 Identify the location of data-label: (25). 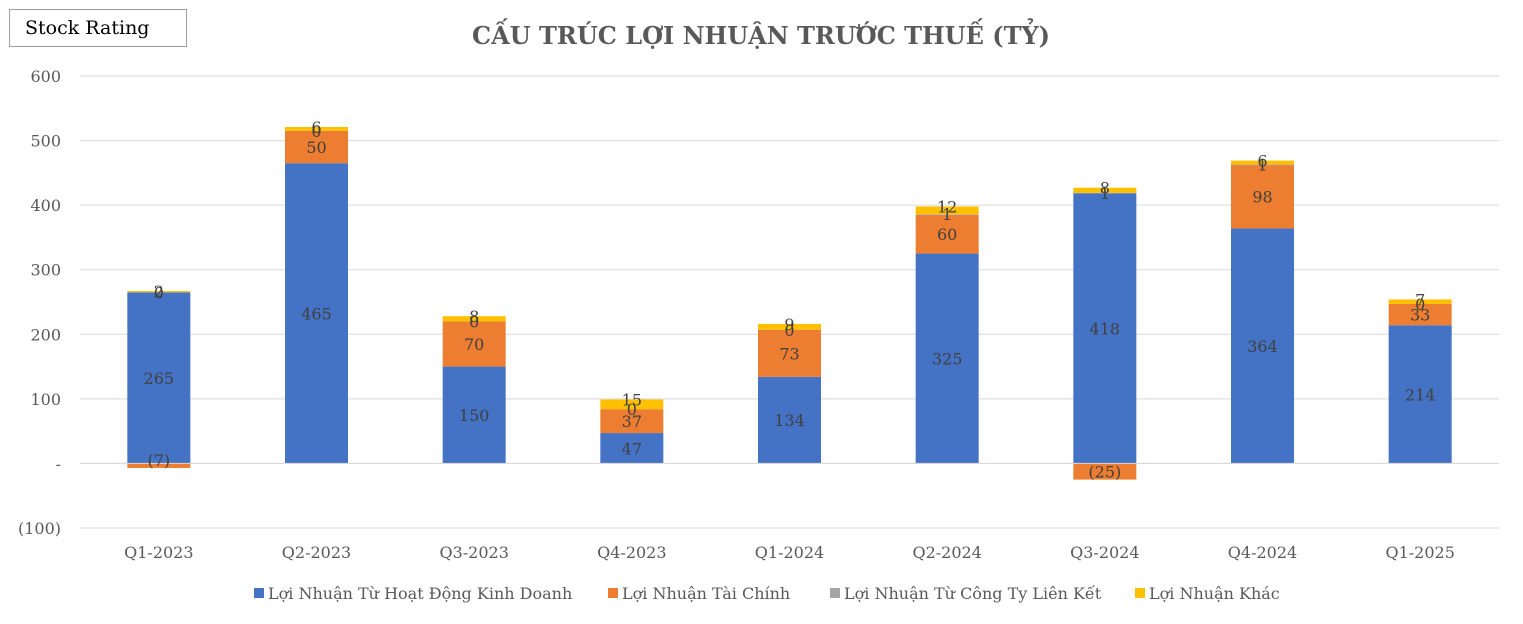
(1104, 472).